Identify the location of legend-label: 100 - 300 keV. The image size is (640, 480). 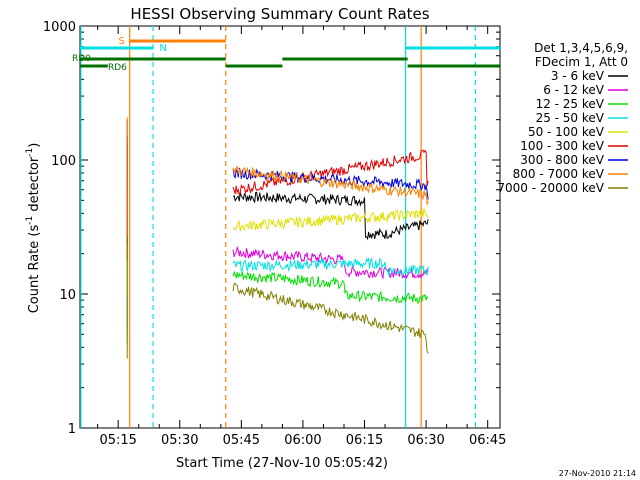
(562, 146).